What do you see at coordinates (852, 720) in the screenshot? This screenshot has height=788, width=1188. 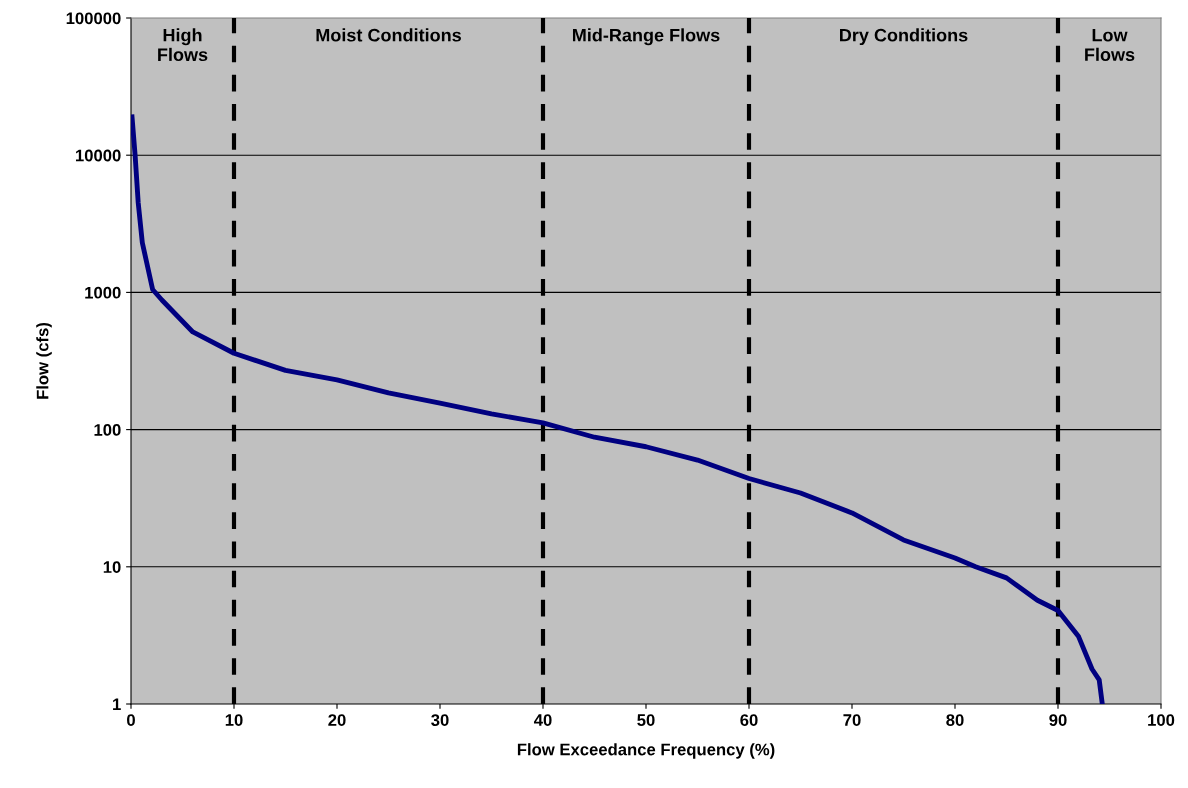 I see `x-tick-label: 70` at bounding box center [852, 720].